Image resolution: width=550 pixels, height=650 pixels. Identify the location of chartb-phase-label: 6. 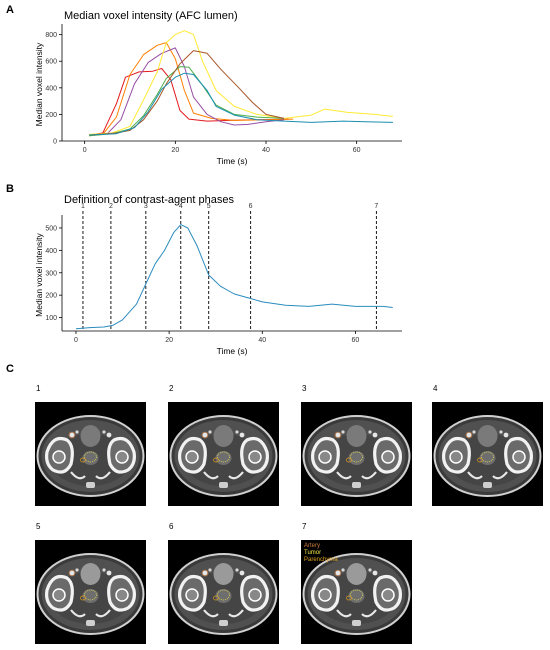
(251, 206).